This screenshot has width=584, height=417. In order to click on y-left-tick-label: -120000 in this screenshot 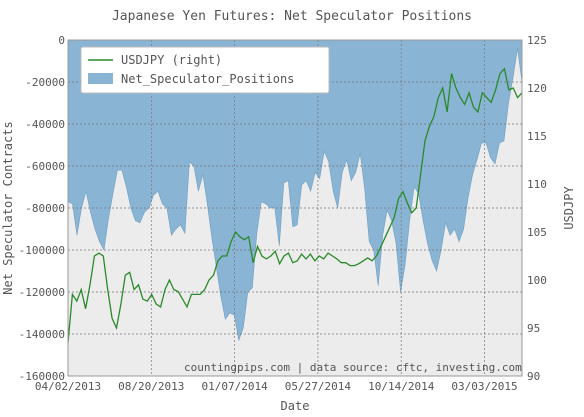, I will do `click(42, 292)`.